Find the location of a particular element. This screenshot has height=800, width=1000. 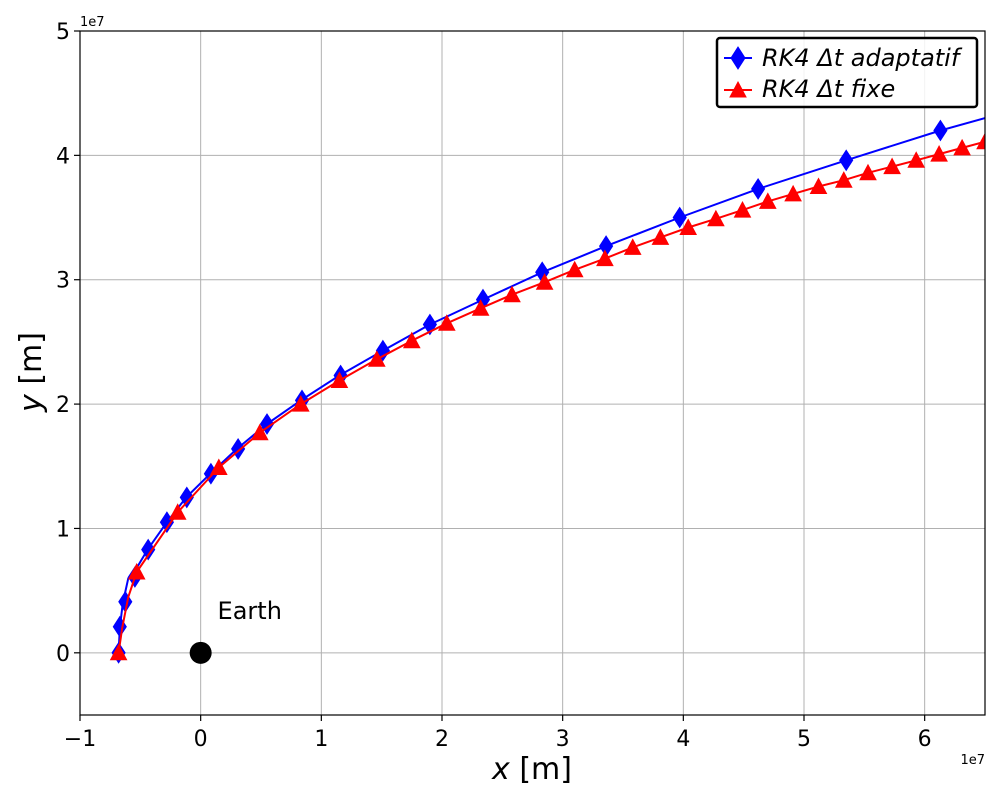

x-tick-label: 3 is located at coordinates (563, 739).